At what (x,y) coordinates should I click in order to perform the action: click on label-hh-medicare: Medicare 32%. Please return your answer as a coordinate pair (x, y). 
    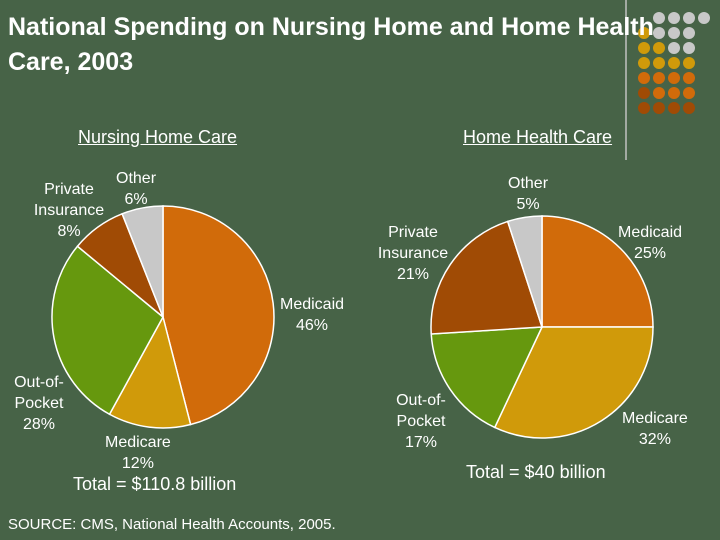
    Looking at the image, I should click on (655, 429).